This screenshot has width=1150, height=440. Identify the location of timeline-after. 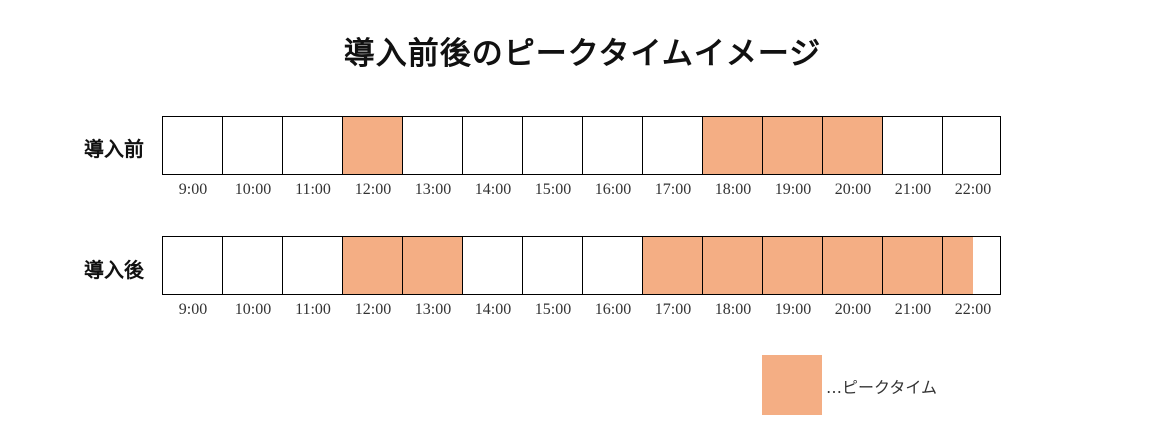
(581, 265).